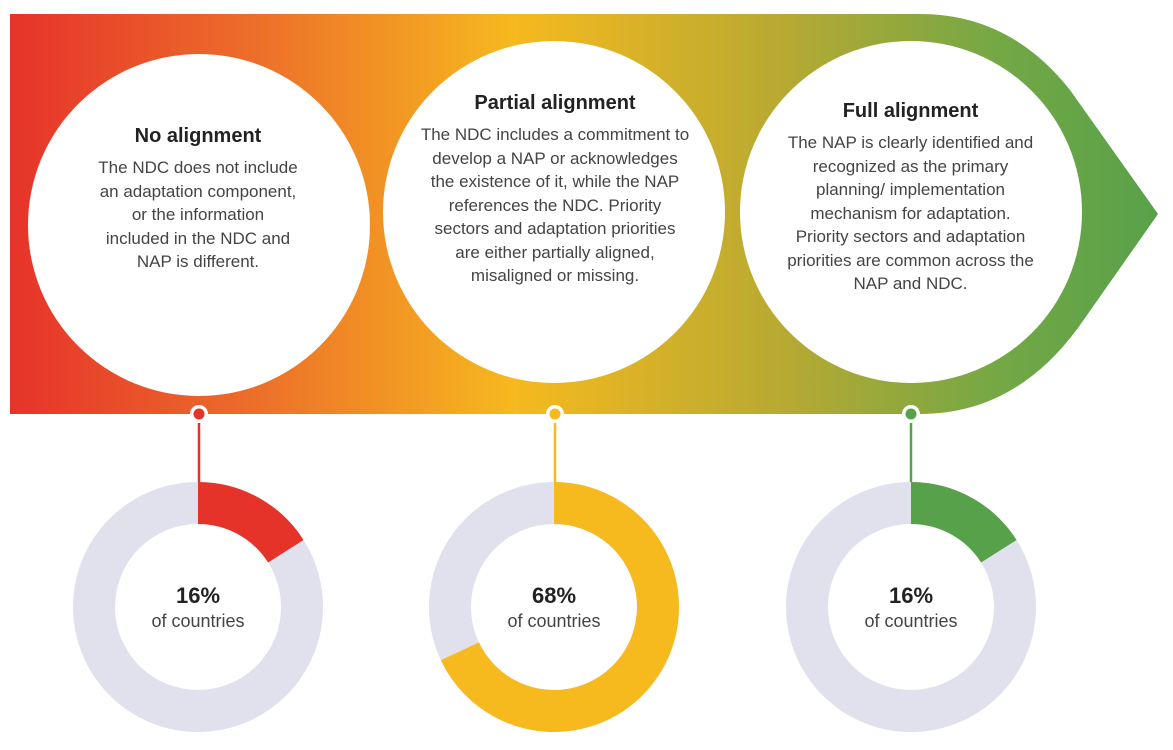 This screenshot has height=750, width=1173. I want to click on percent-value: 68%, so click(554, 595).